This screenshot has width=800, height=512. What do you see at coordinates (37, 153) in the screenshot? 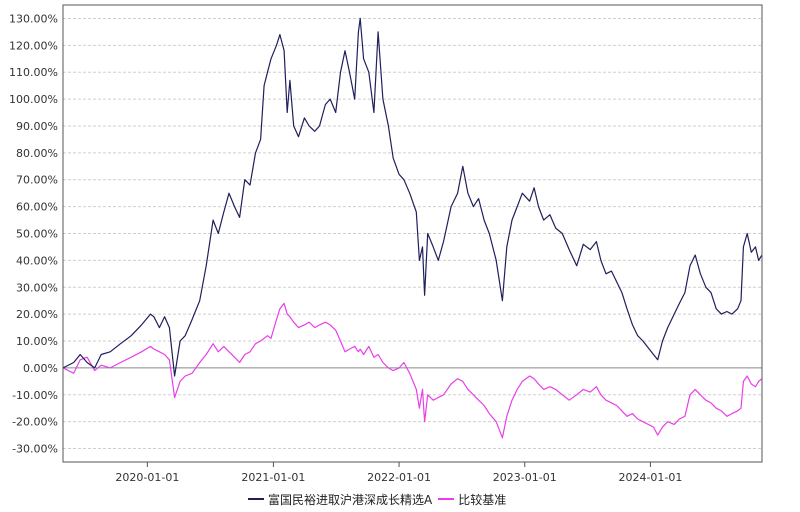
I see `y-tick-label: 80.00%` at bounding box center [37, 153].